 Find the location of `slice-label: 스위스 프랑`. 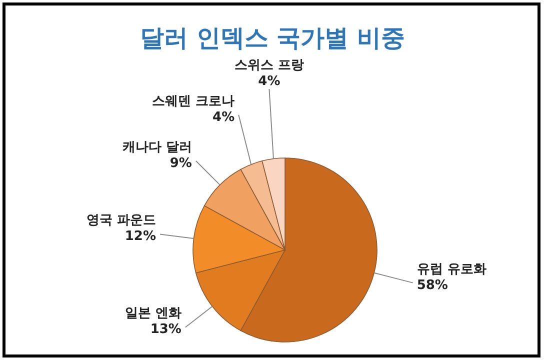

slice-label: 스위스 프랑 is located at coordinates (269, 65).